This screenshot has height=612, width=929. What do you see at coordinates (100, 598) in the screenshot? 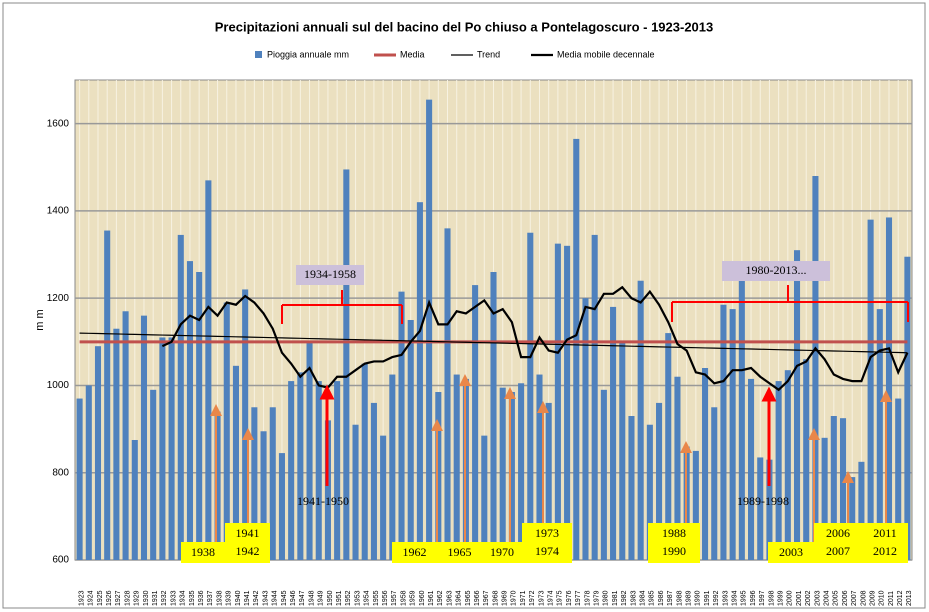
I see `x-tick-label: 1925` at bounding box center [100, 598].